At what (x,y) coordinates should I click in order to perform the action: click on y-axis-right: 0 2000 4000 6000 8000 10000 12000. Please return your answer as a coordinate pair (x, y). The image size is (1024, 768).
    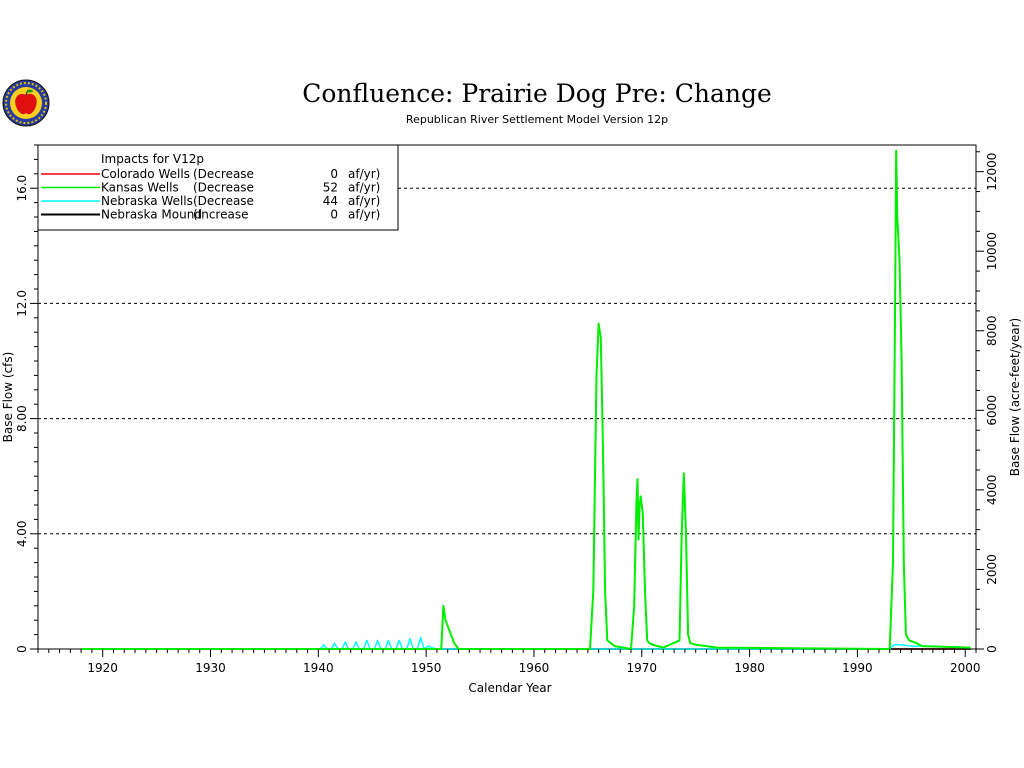
    Looking at the image, I should click on (987, 402).